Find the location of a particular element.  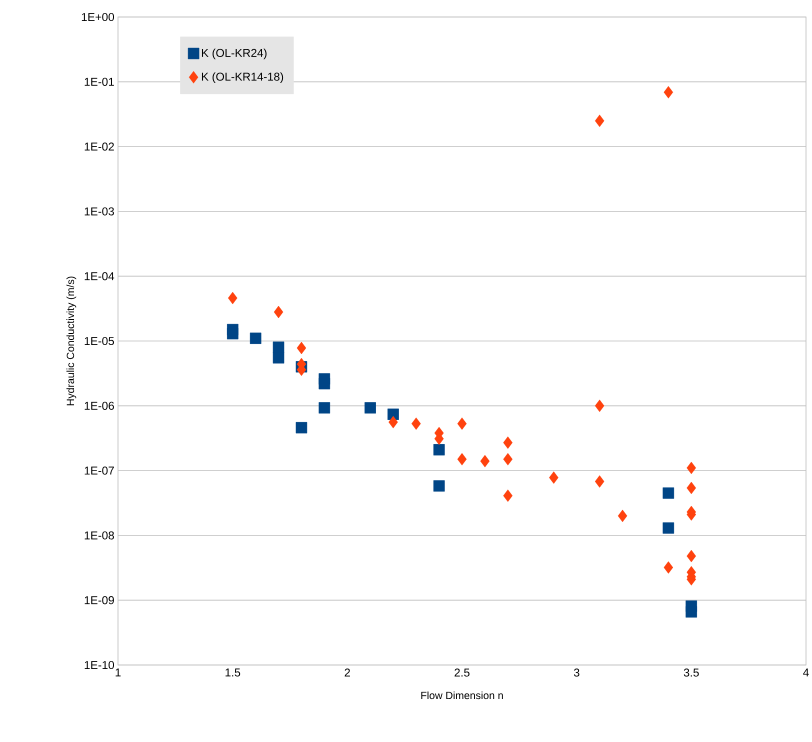

y-tick-label: 1E-04 is located at coordinates (99, 276).